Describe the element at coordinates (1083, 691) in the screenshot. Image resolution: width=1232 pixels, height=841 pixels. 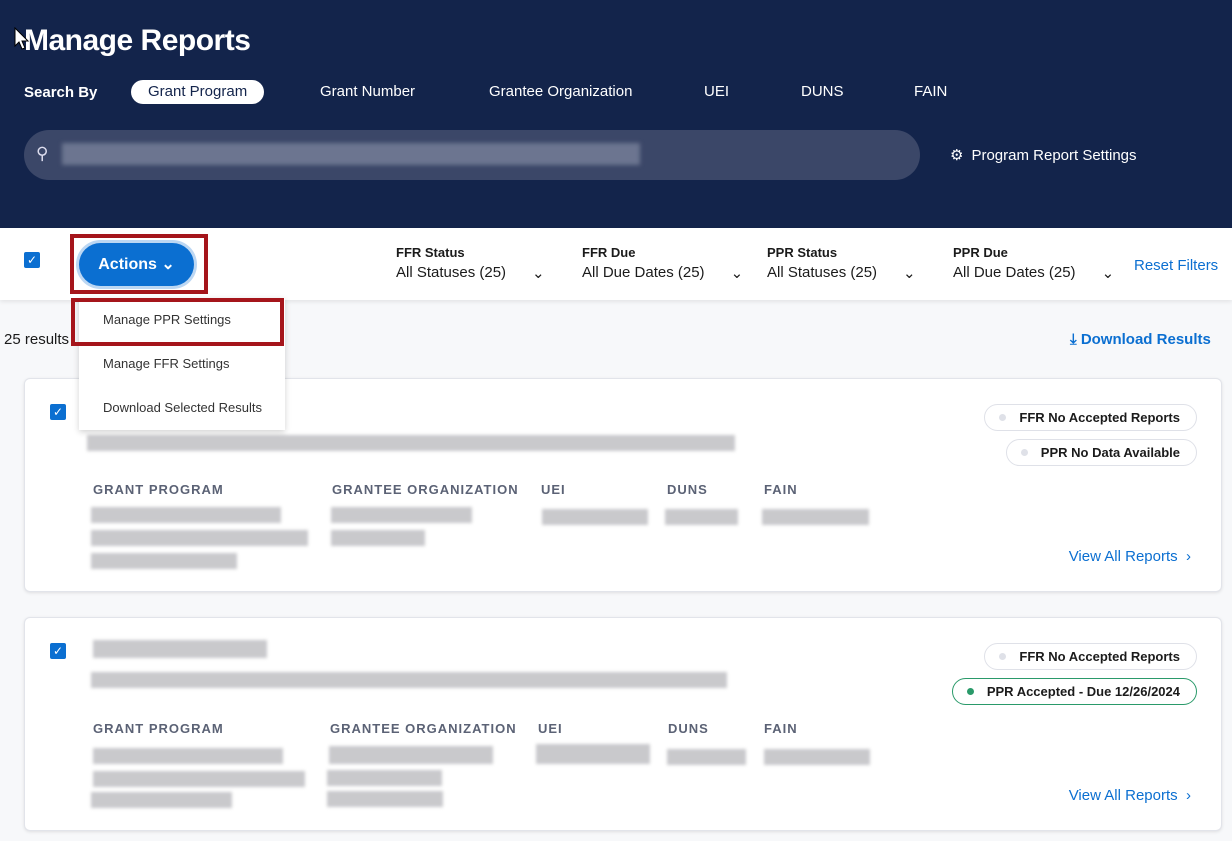
I see `badge-text: PPR Accepted - Due 12/26/2024` at that location.